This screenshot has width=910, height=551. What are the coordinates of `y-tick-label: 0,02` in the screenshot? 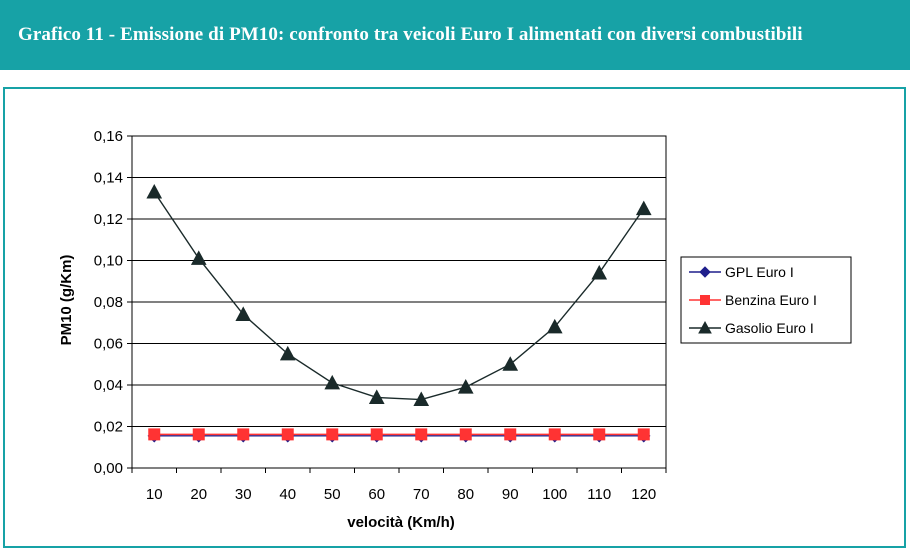 It's located at (108, 427).